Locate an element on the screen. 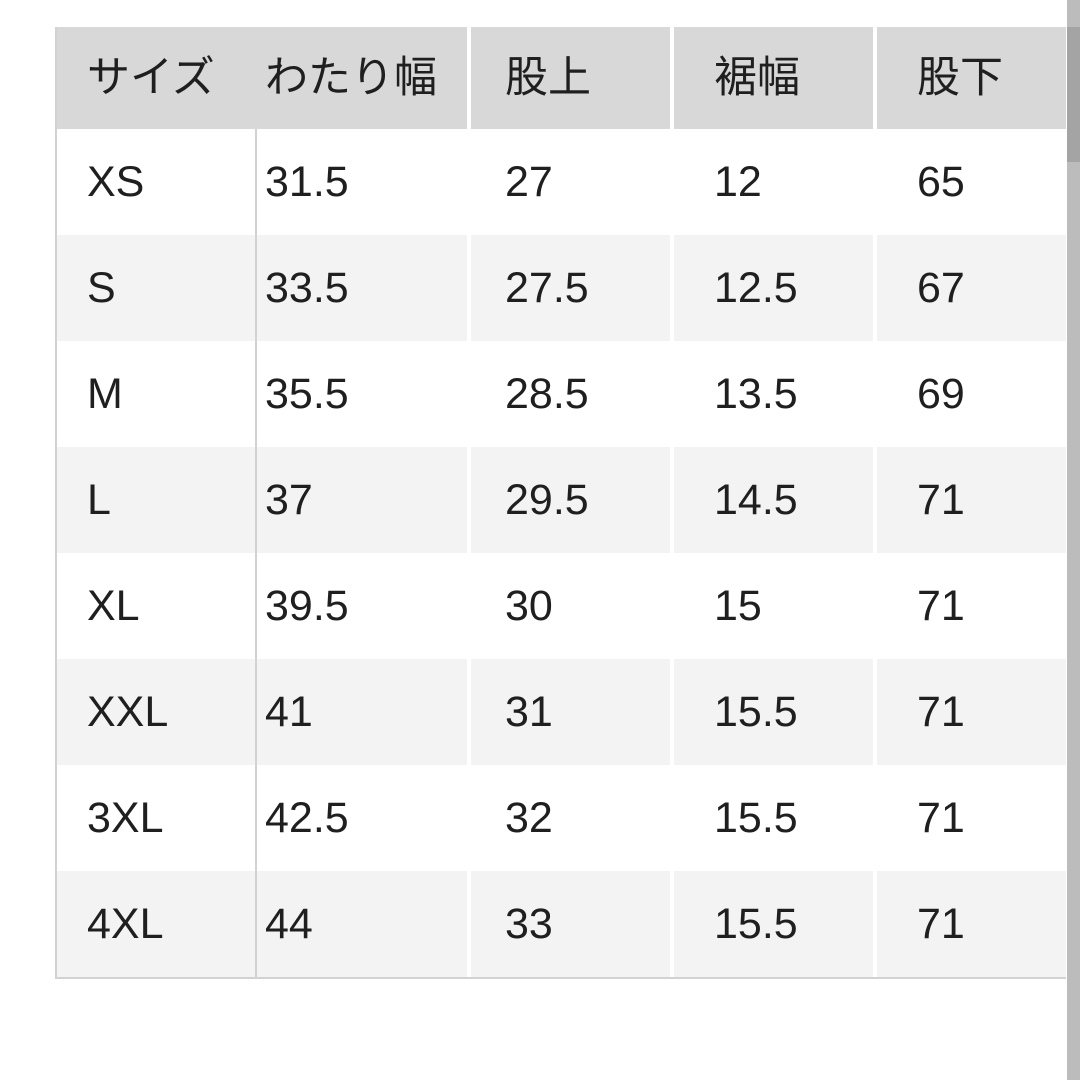  column-header-size: サイズ is located at coordinates (156, 78).